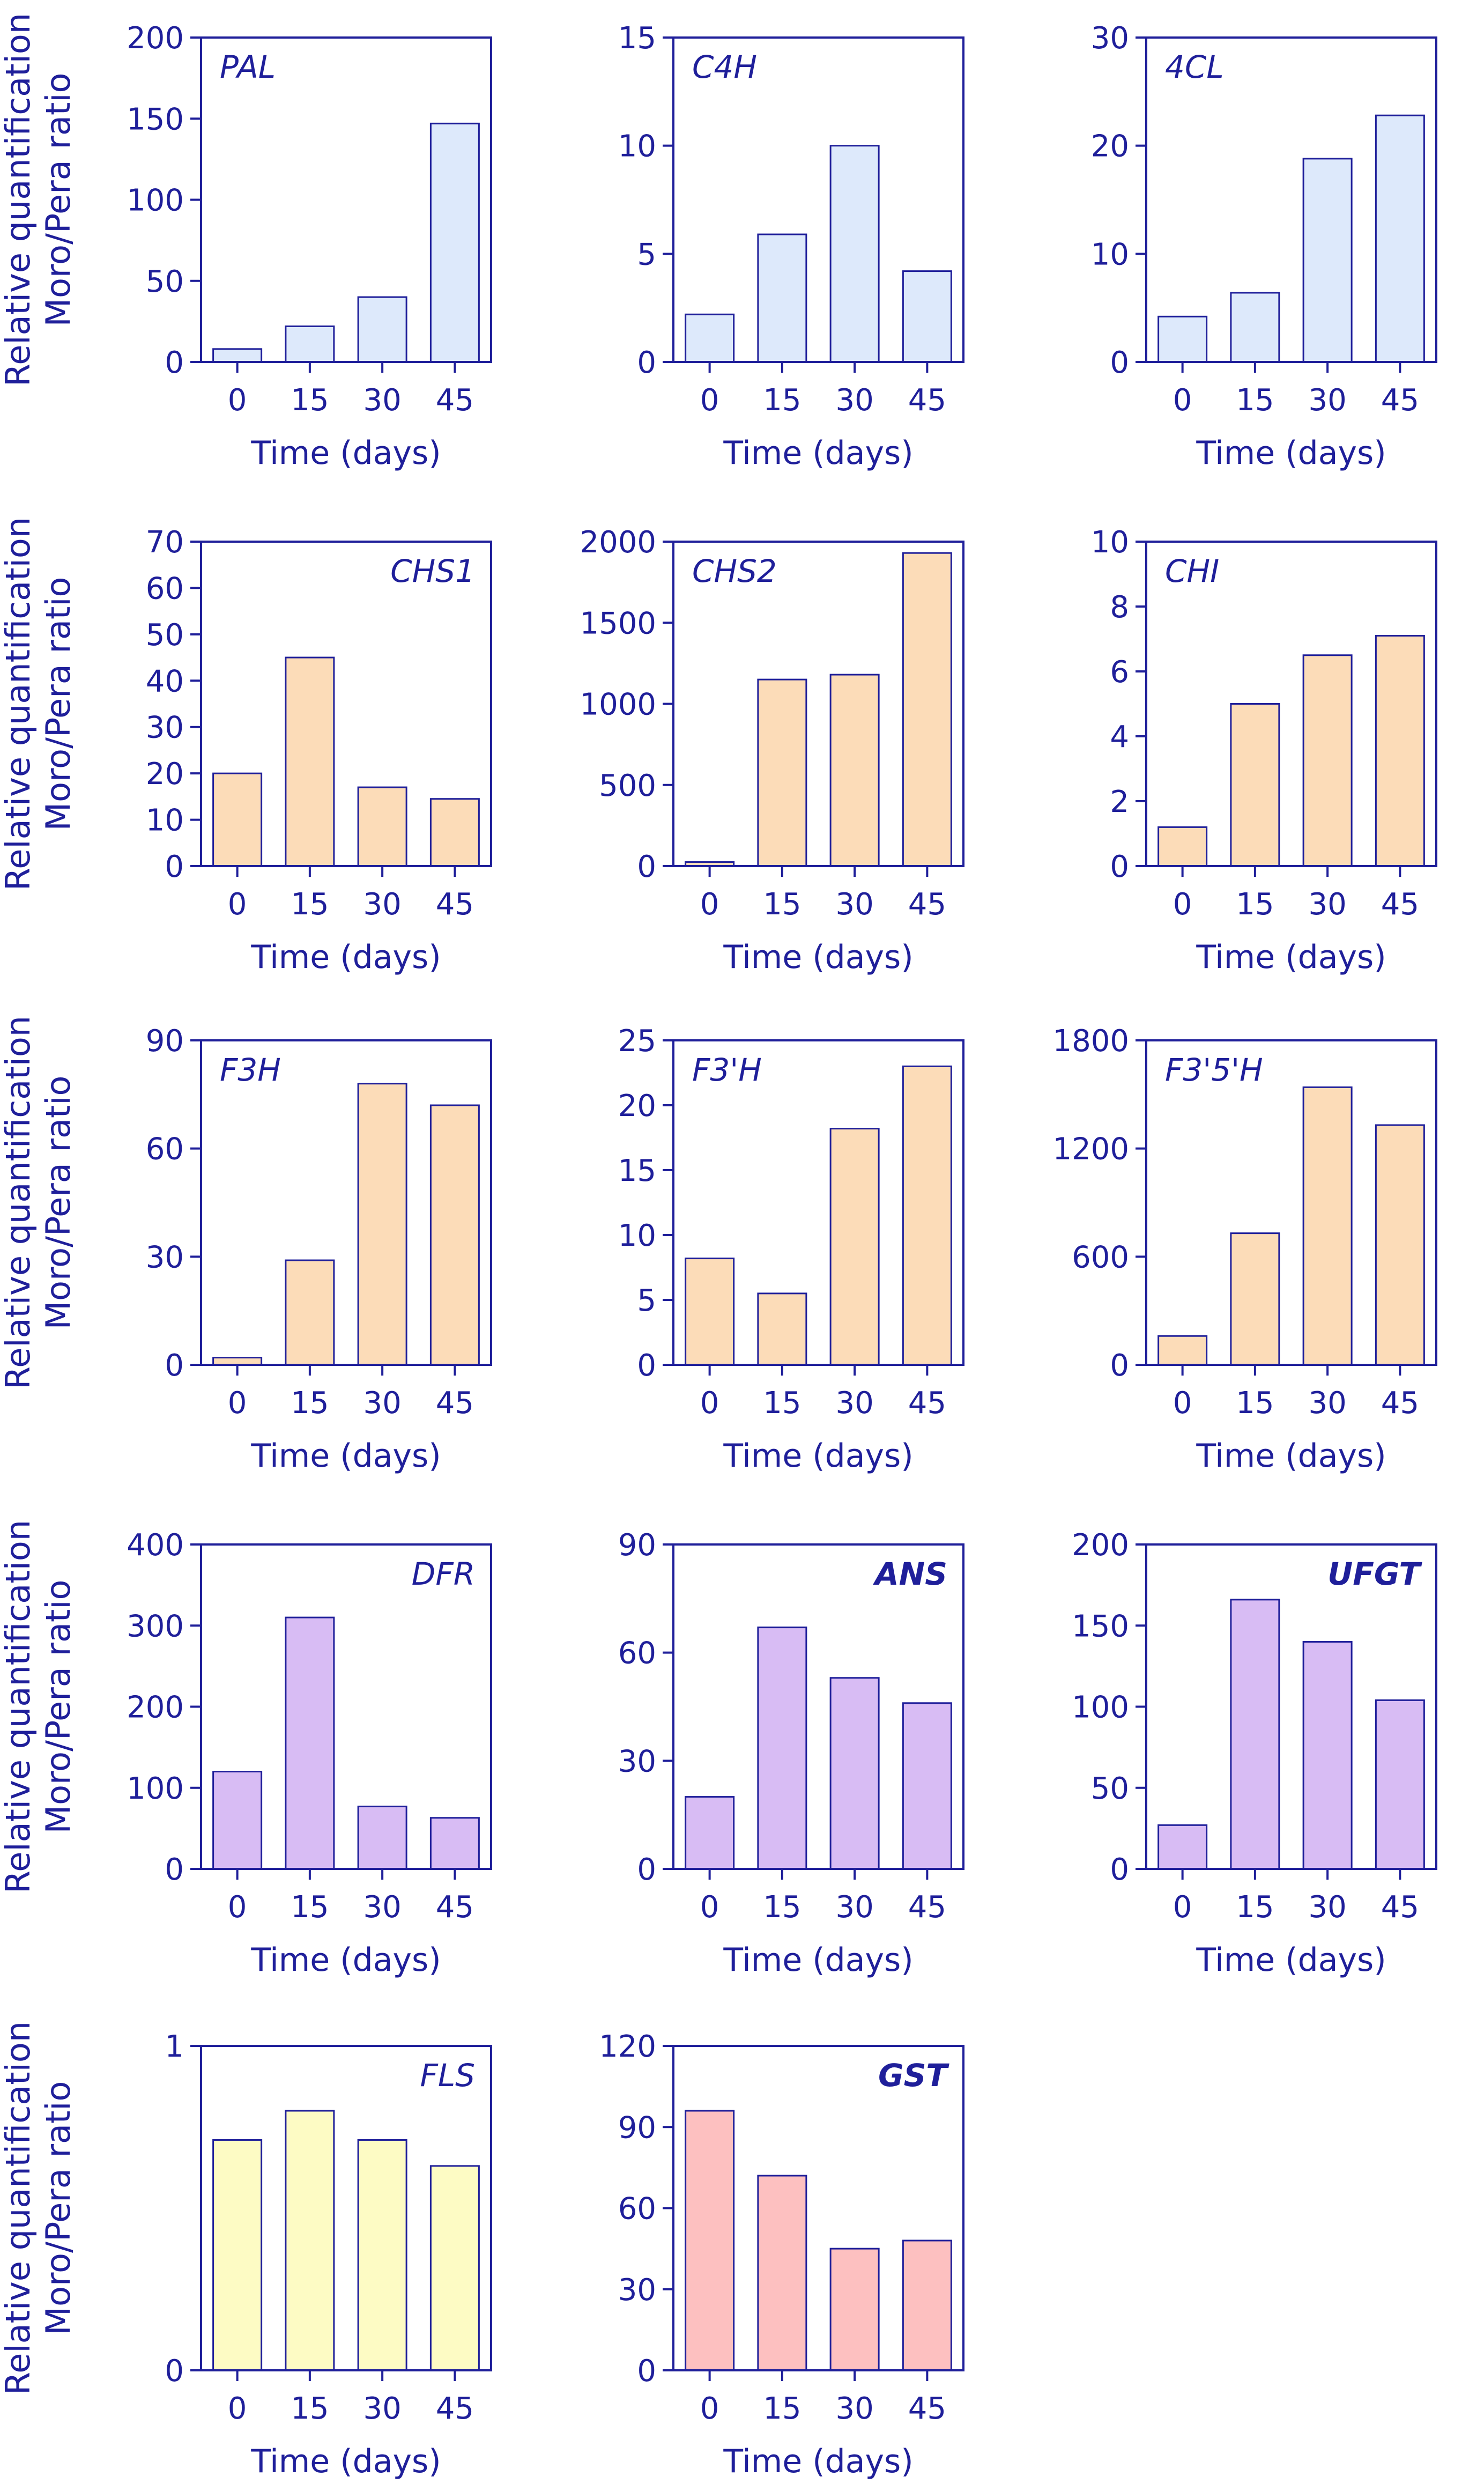 The image size is (1484, 2491). I want to click on y-tick-label: 150, so click(156, 119).